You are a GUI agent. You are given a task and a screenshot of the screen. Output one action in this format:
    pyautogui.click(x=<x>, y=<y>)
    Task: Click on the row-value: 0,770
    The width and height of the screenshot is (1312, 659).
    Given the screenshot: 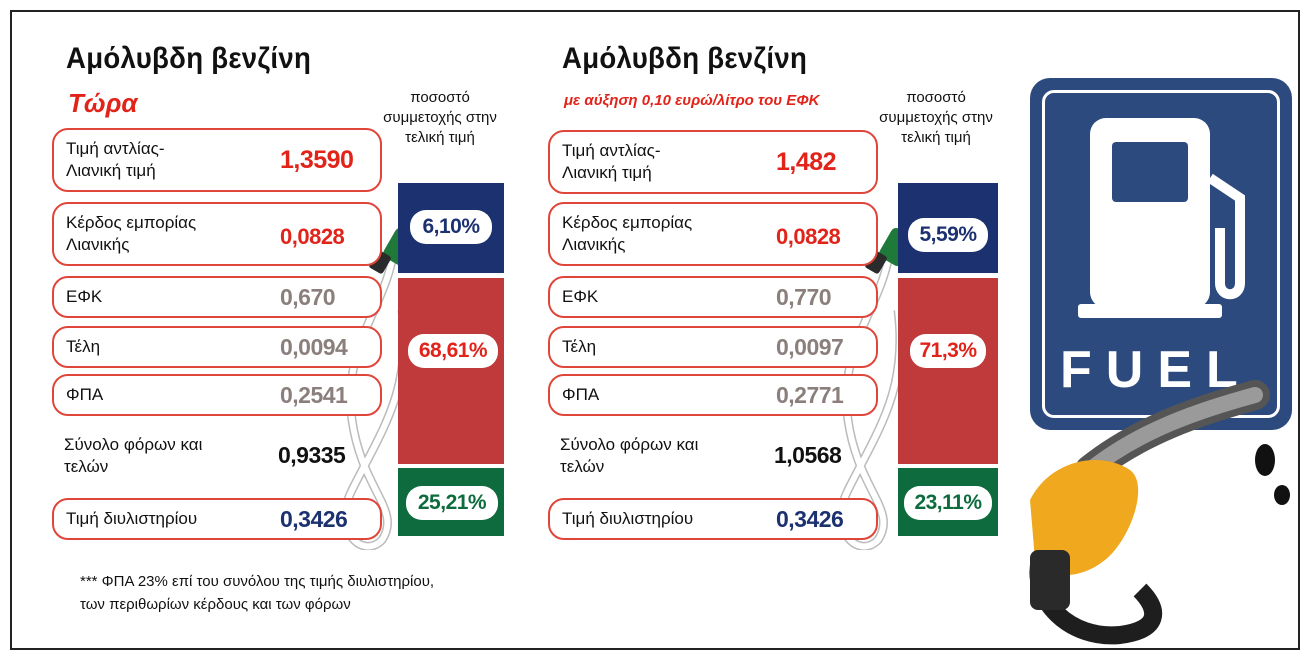 What is the action you would take?
    pyautogui.click(x=804, y=297)
    